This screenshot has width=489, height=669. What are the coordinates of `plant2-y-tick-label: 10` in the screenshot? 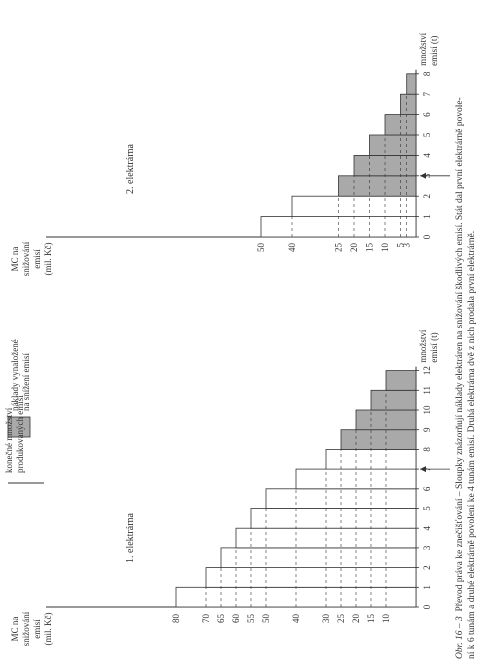 It's located at (385, 248).